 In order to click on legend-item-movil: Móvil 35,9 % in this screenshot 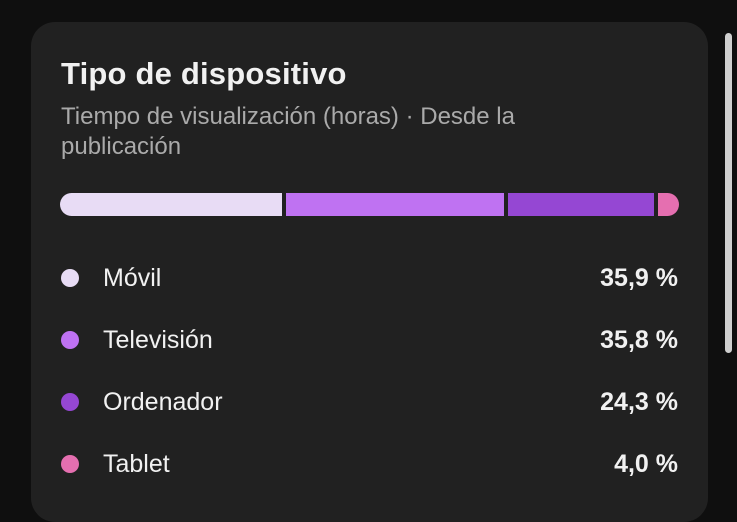, I will do `click(369, 278)`.